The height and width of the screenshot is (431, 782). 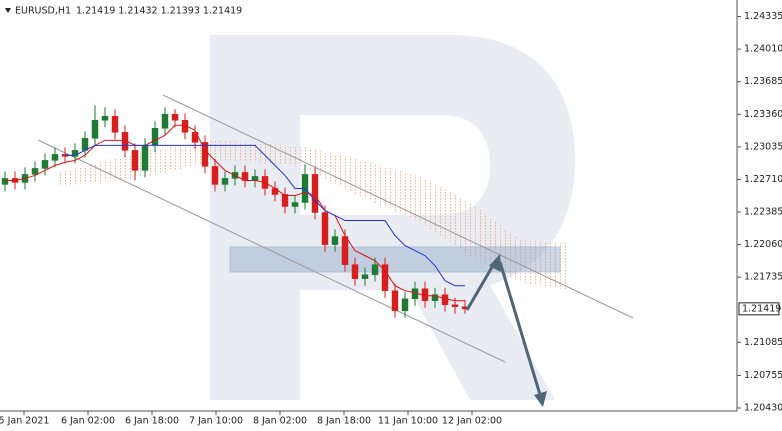 What do you see at coordinates (761, 308) in the screenshot?
I see `last-price-label: 1.21419` at bounding box center [761, 308].